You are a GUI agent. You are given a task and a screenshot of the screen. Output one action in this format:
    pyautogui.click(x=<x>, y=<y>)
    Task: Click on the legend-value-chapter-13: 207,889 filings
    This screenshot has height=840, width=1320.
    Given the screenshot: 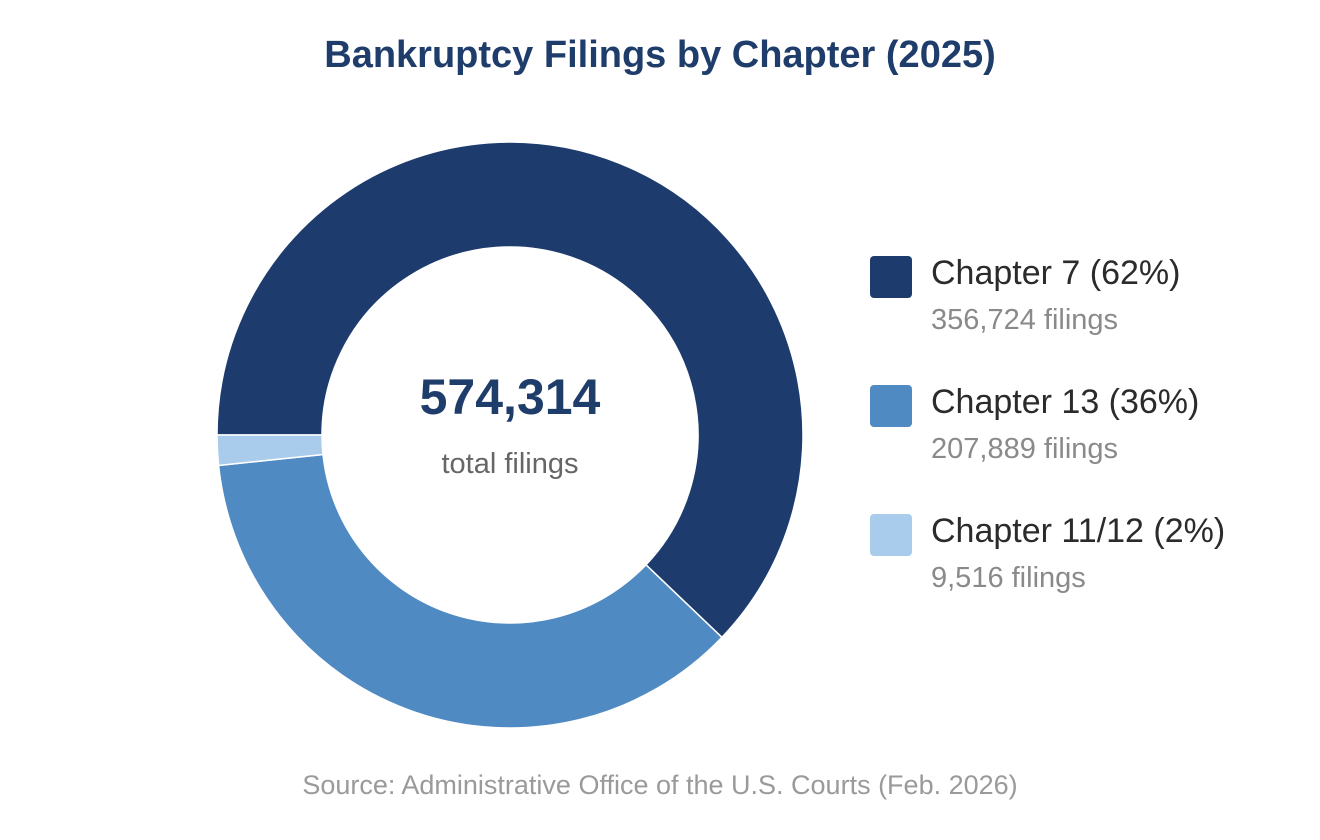 What is the action you would take?
    pyautogui.click(x=1025, y=449)
    